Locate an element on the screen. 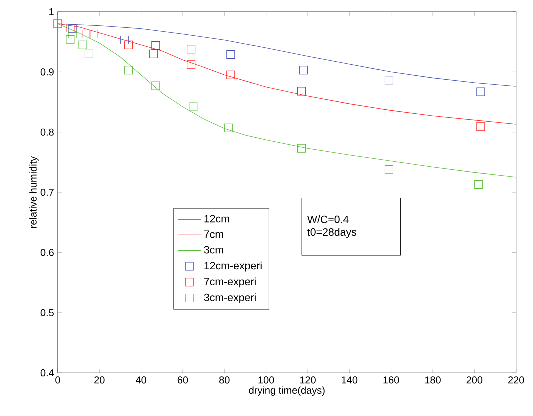  x-tick-label: 80 is located at coordinates (225, 380).